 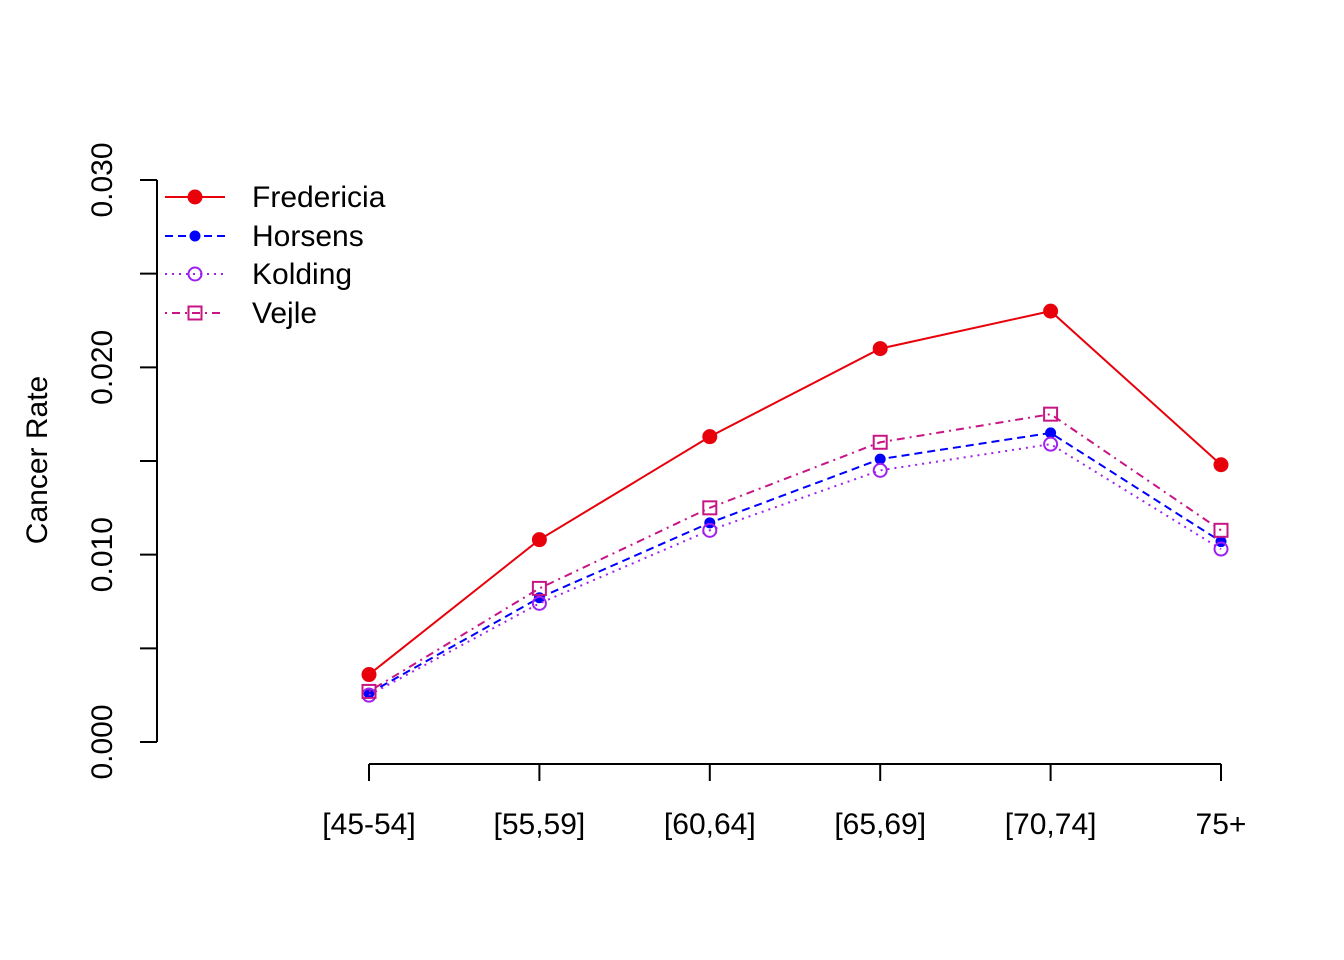 What do you see at coordinates (710, 824) in the screenshot?
I see `x-tick-label: [60,64]` at bounding box center [710, 824].